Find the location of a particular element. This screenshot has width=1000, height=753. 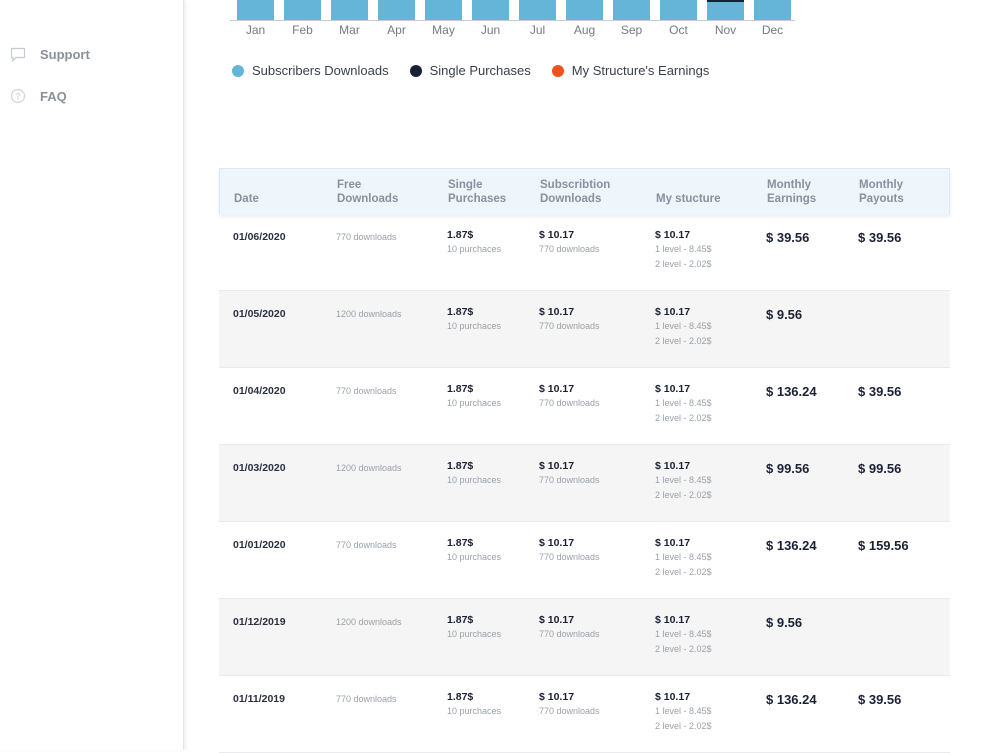

header-single-purchases: Single Purchases is located at coordinates (477, 192).